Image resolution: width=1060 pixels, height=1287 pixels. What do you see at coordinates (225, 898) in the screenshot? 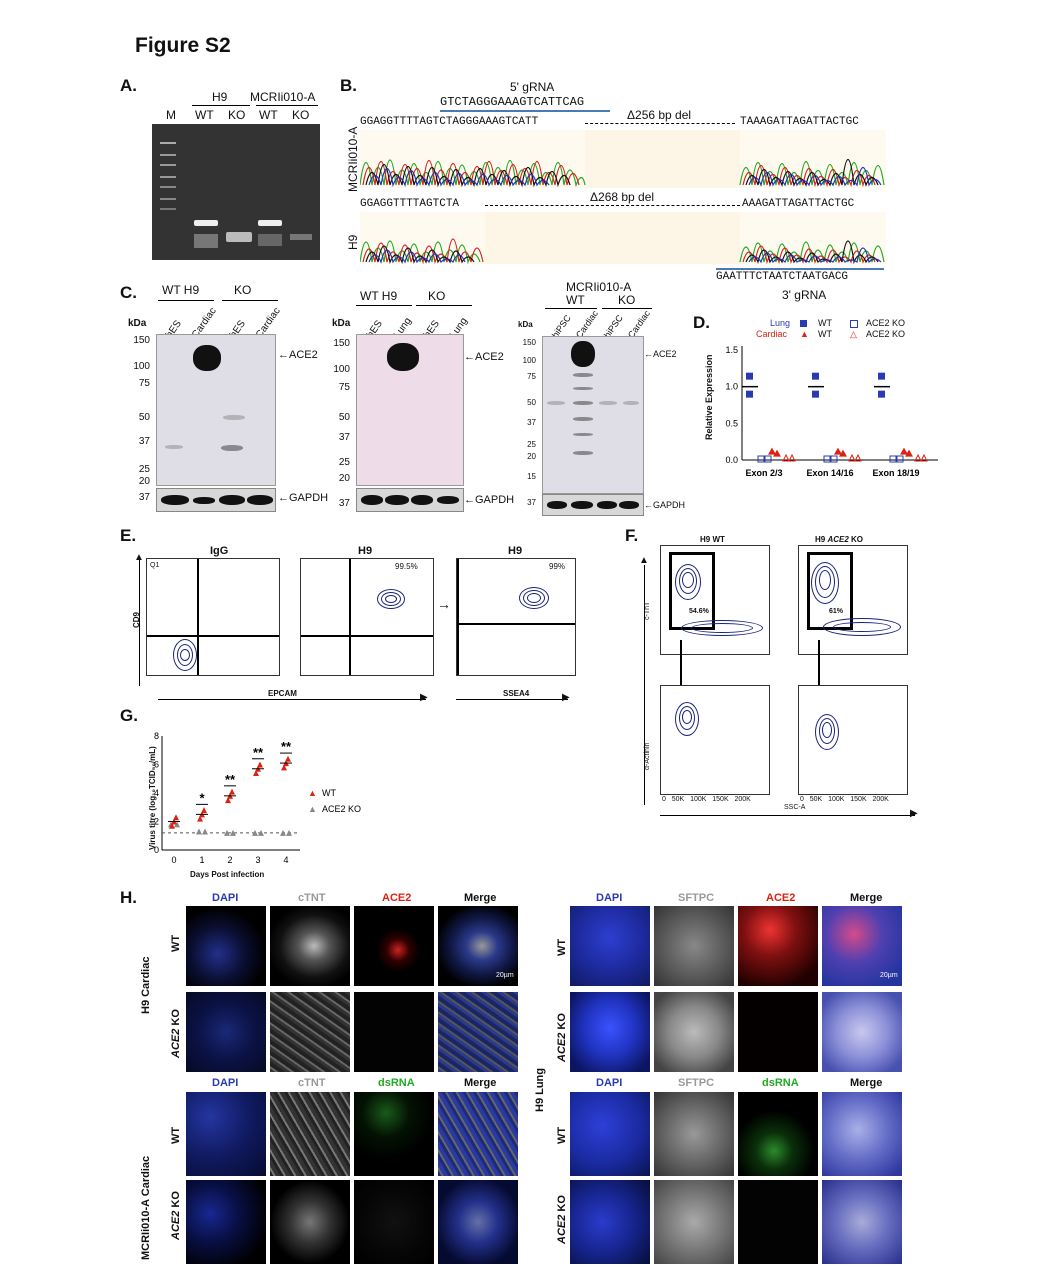
I see `h-lt-header-dapi: DAPI` at bounding box center [225, 898].